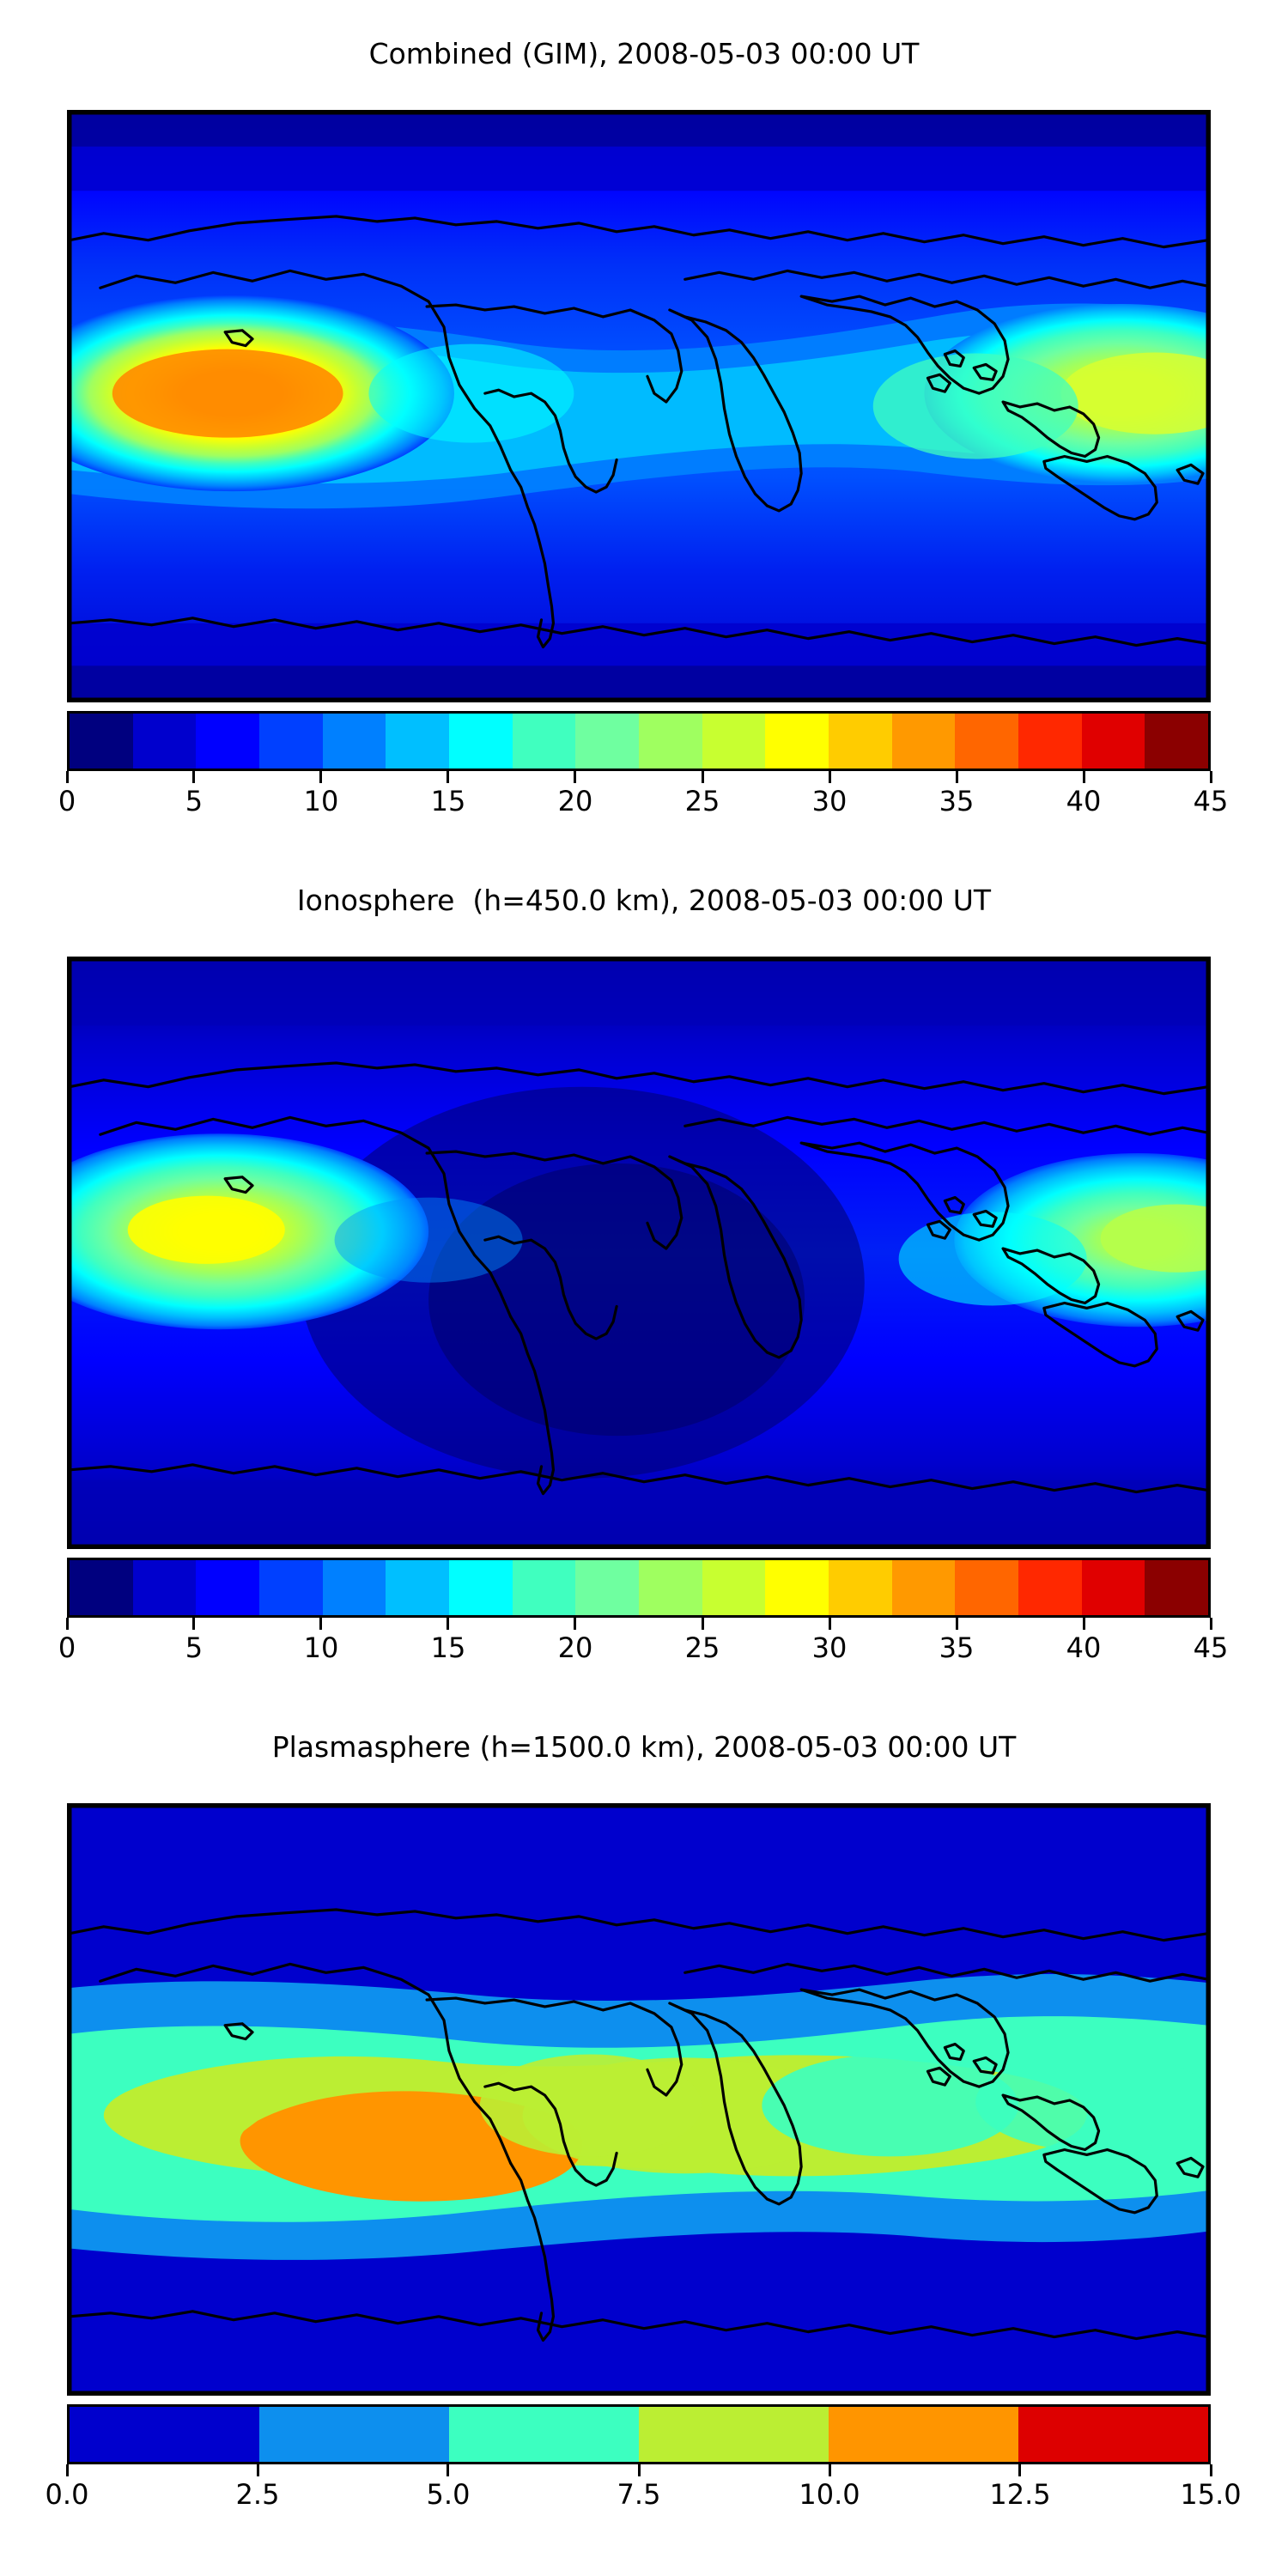  Describe the element at coordinates (471, 393) in the screenshot. I see `patch-caribbean` at that location.